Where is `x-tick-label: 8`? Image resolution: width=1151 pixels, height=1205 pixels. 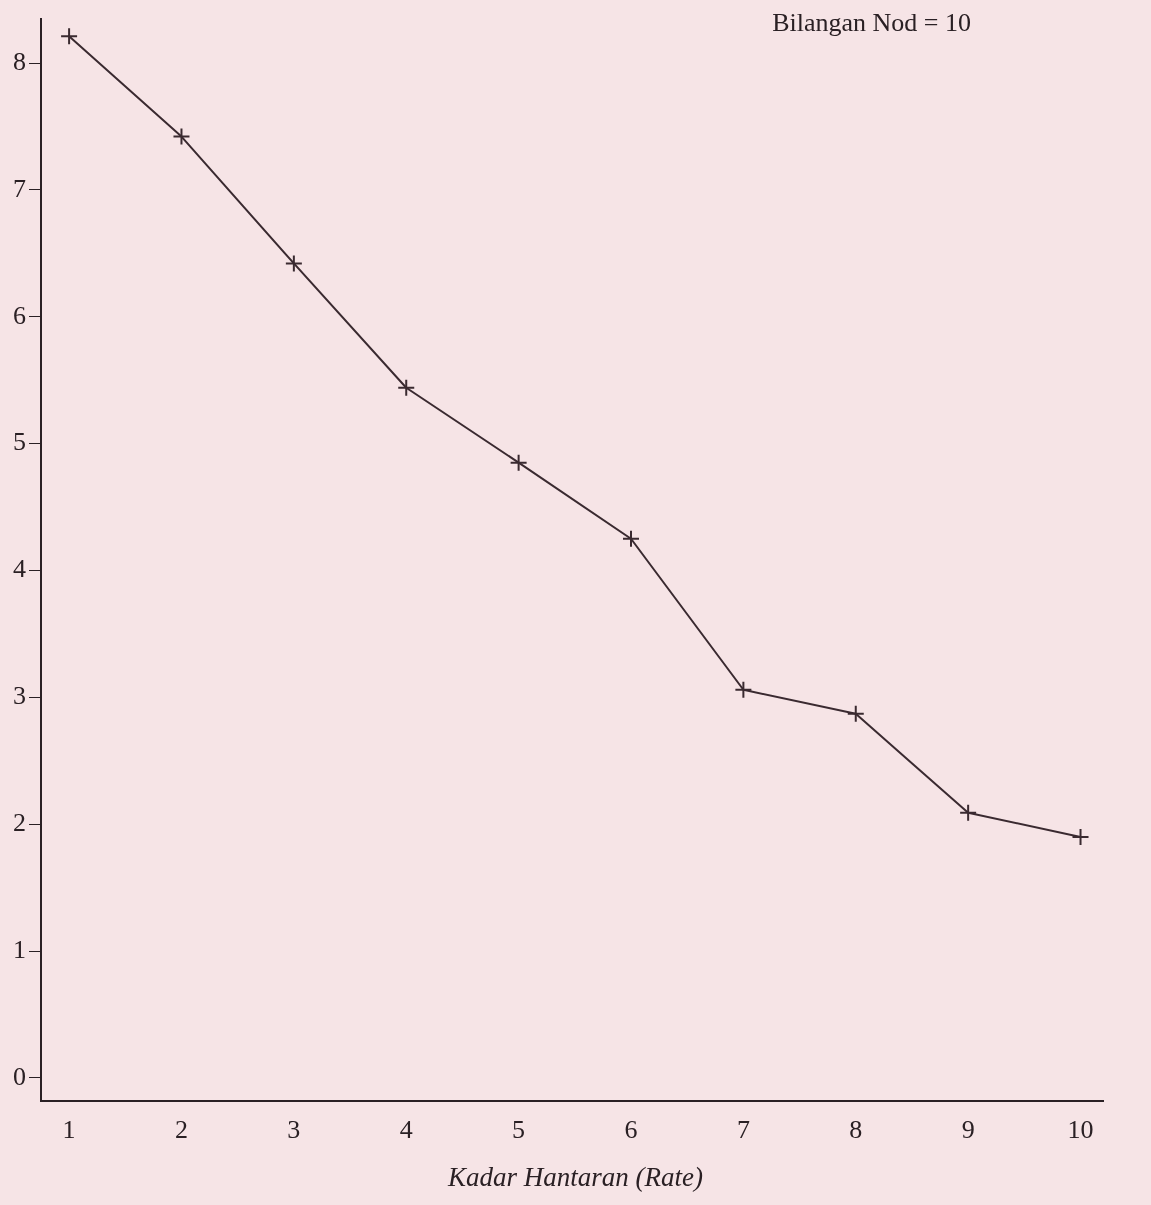 x-tick-label: 8 is located at coordinates (856, 1130).